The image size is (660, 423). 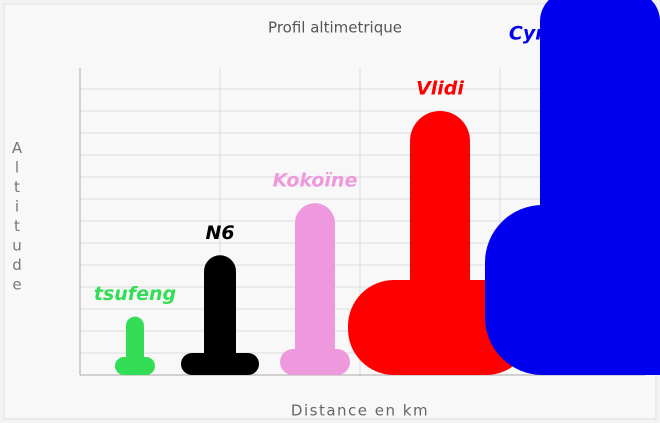 What do you see at coordinates (532, 34) in the screenshot?
I see `bar-label: Cym` at bounding box center [532, 34].